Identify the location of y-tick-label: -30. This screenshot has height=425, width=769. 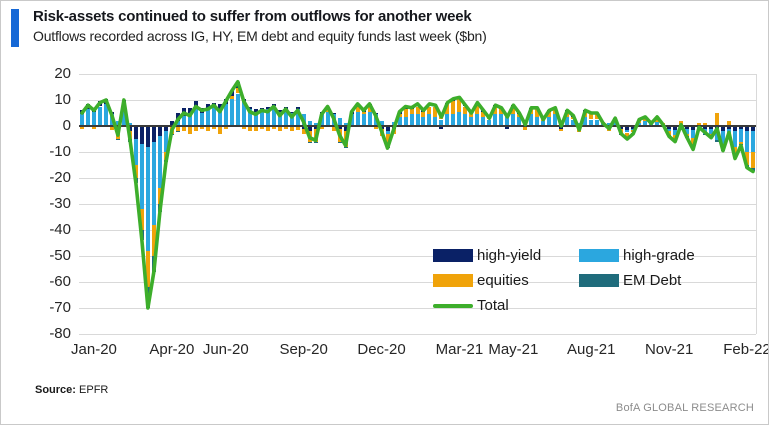
(60, 203).